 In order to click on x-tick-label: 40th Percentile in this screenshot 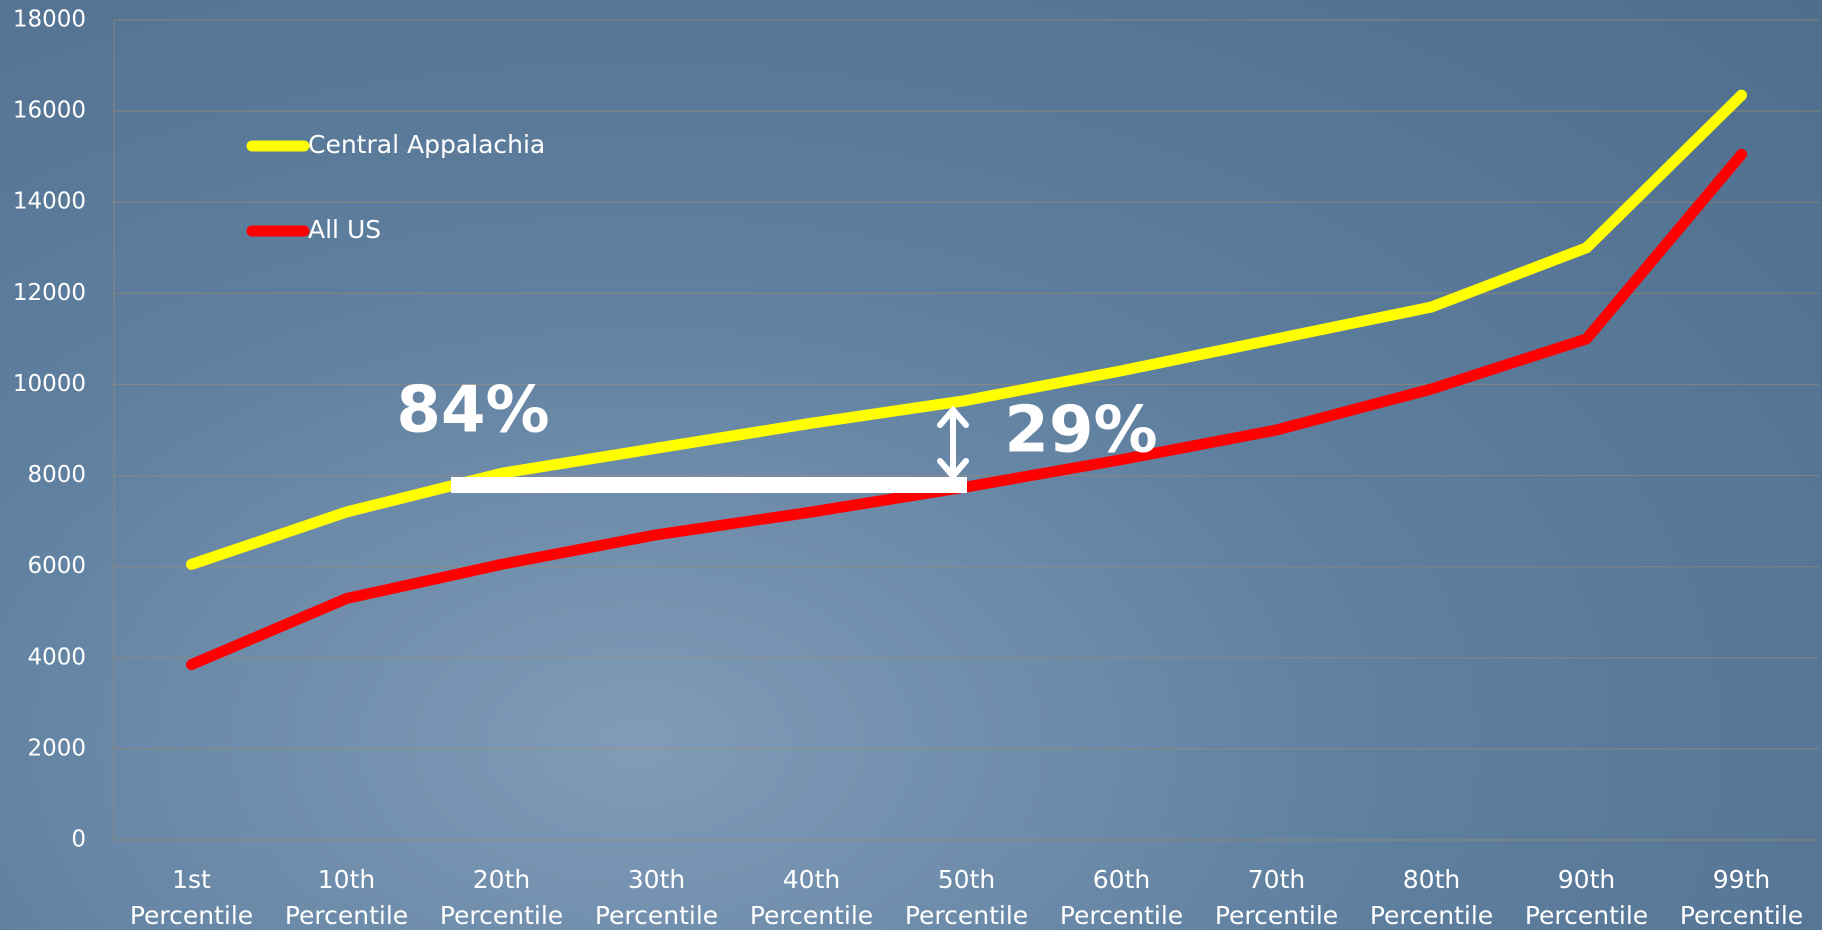, I will do `click(811, 897)`.